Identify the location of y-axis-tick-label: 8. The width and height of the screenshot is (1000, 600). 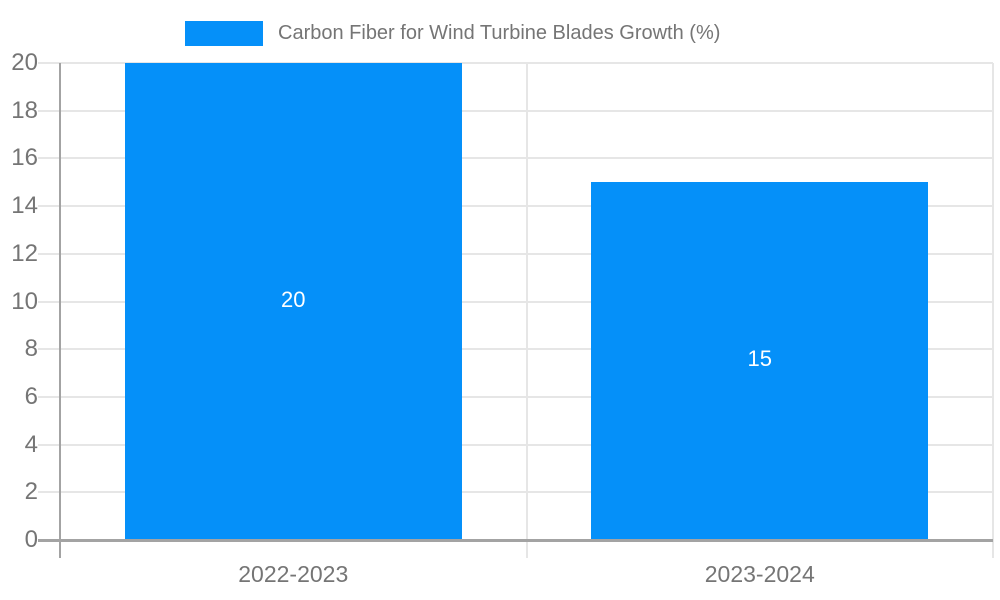
(31, 349).